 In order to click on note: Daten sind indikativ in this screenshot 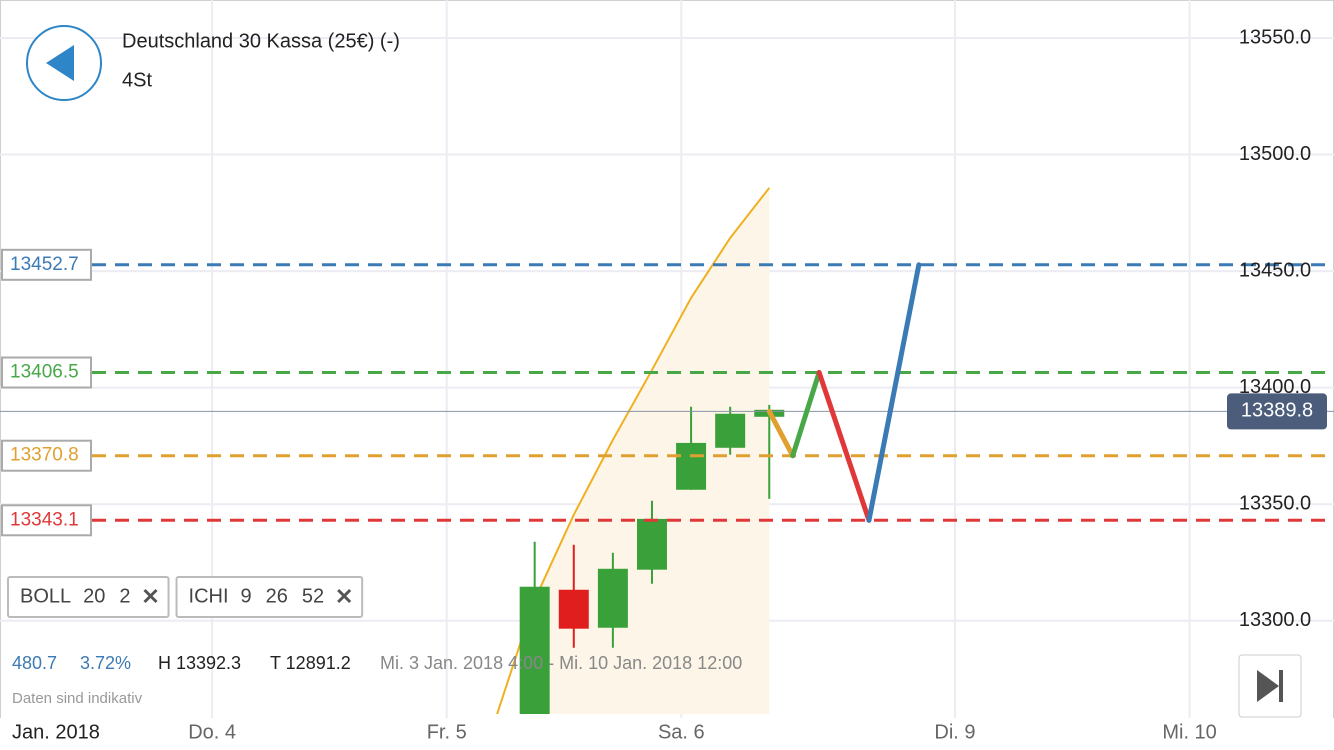, I will do `click(77, 698)`.